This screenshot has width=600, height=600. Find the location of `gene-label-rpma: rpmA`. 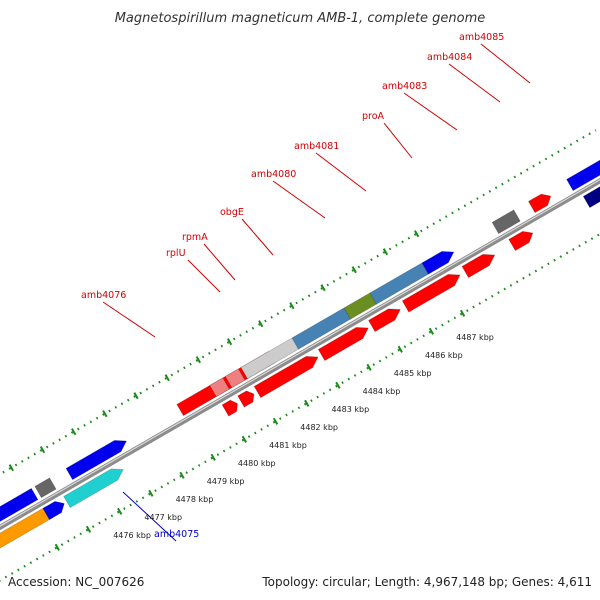

gene-label-rpma: rpmA is located at coordinates (195, 237).